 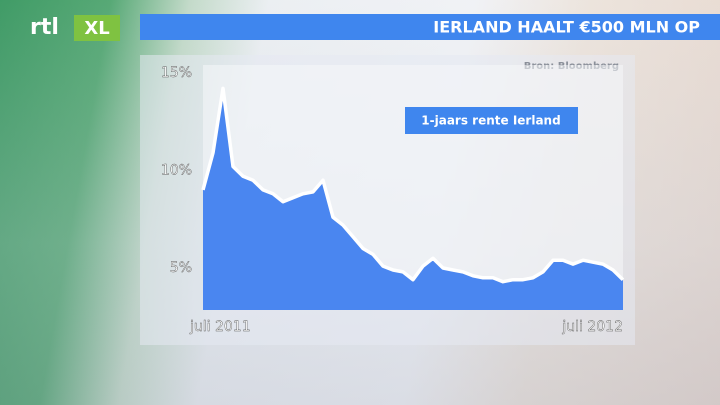 What do you see at coordinates (176, 170) in the screenshot?
I see `y-tick-label: 10%` at bounding box center [176, 170].